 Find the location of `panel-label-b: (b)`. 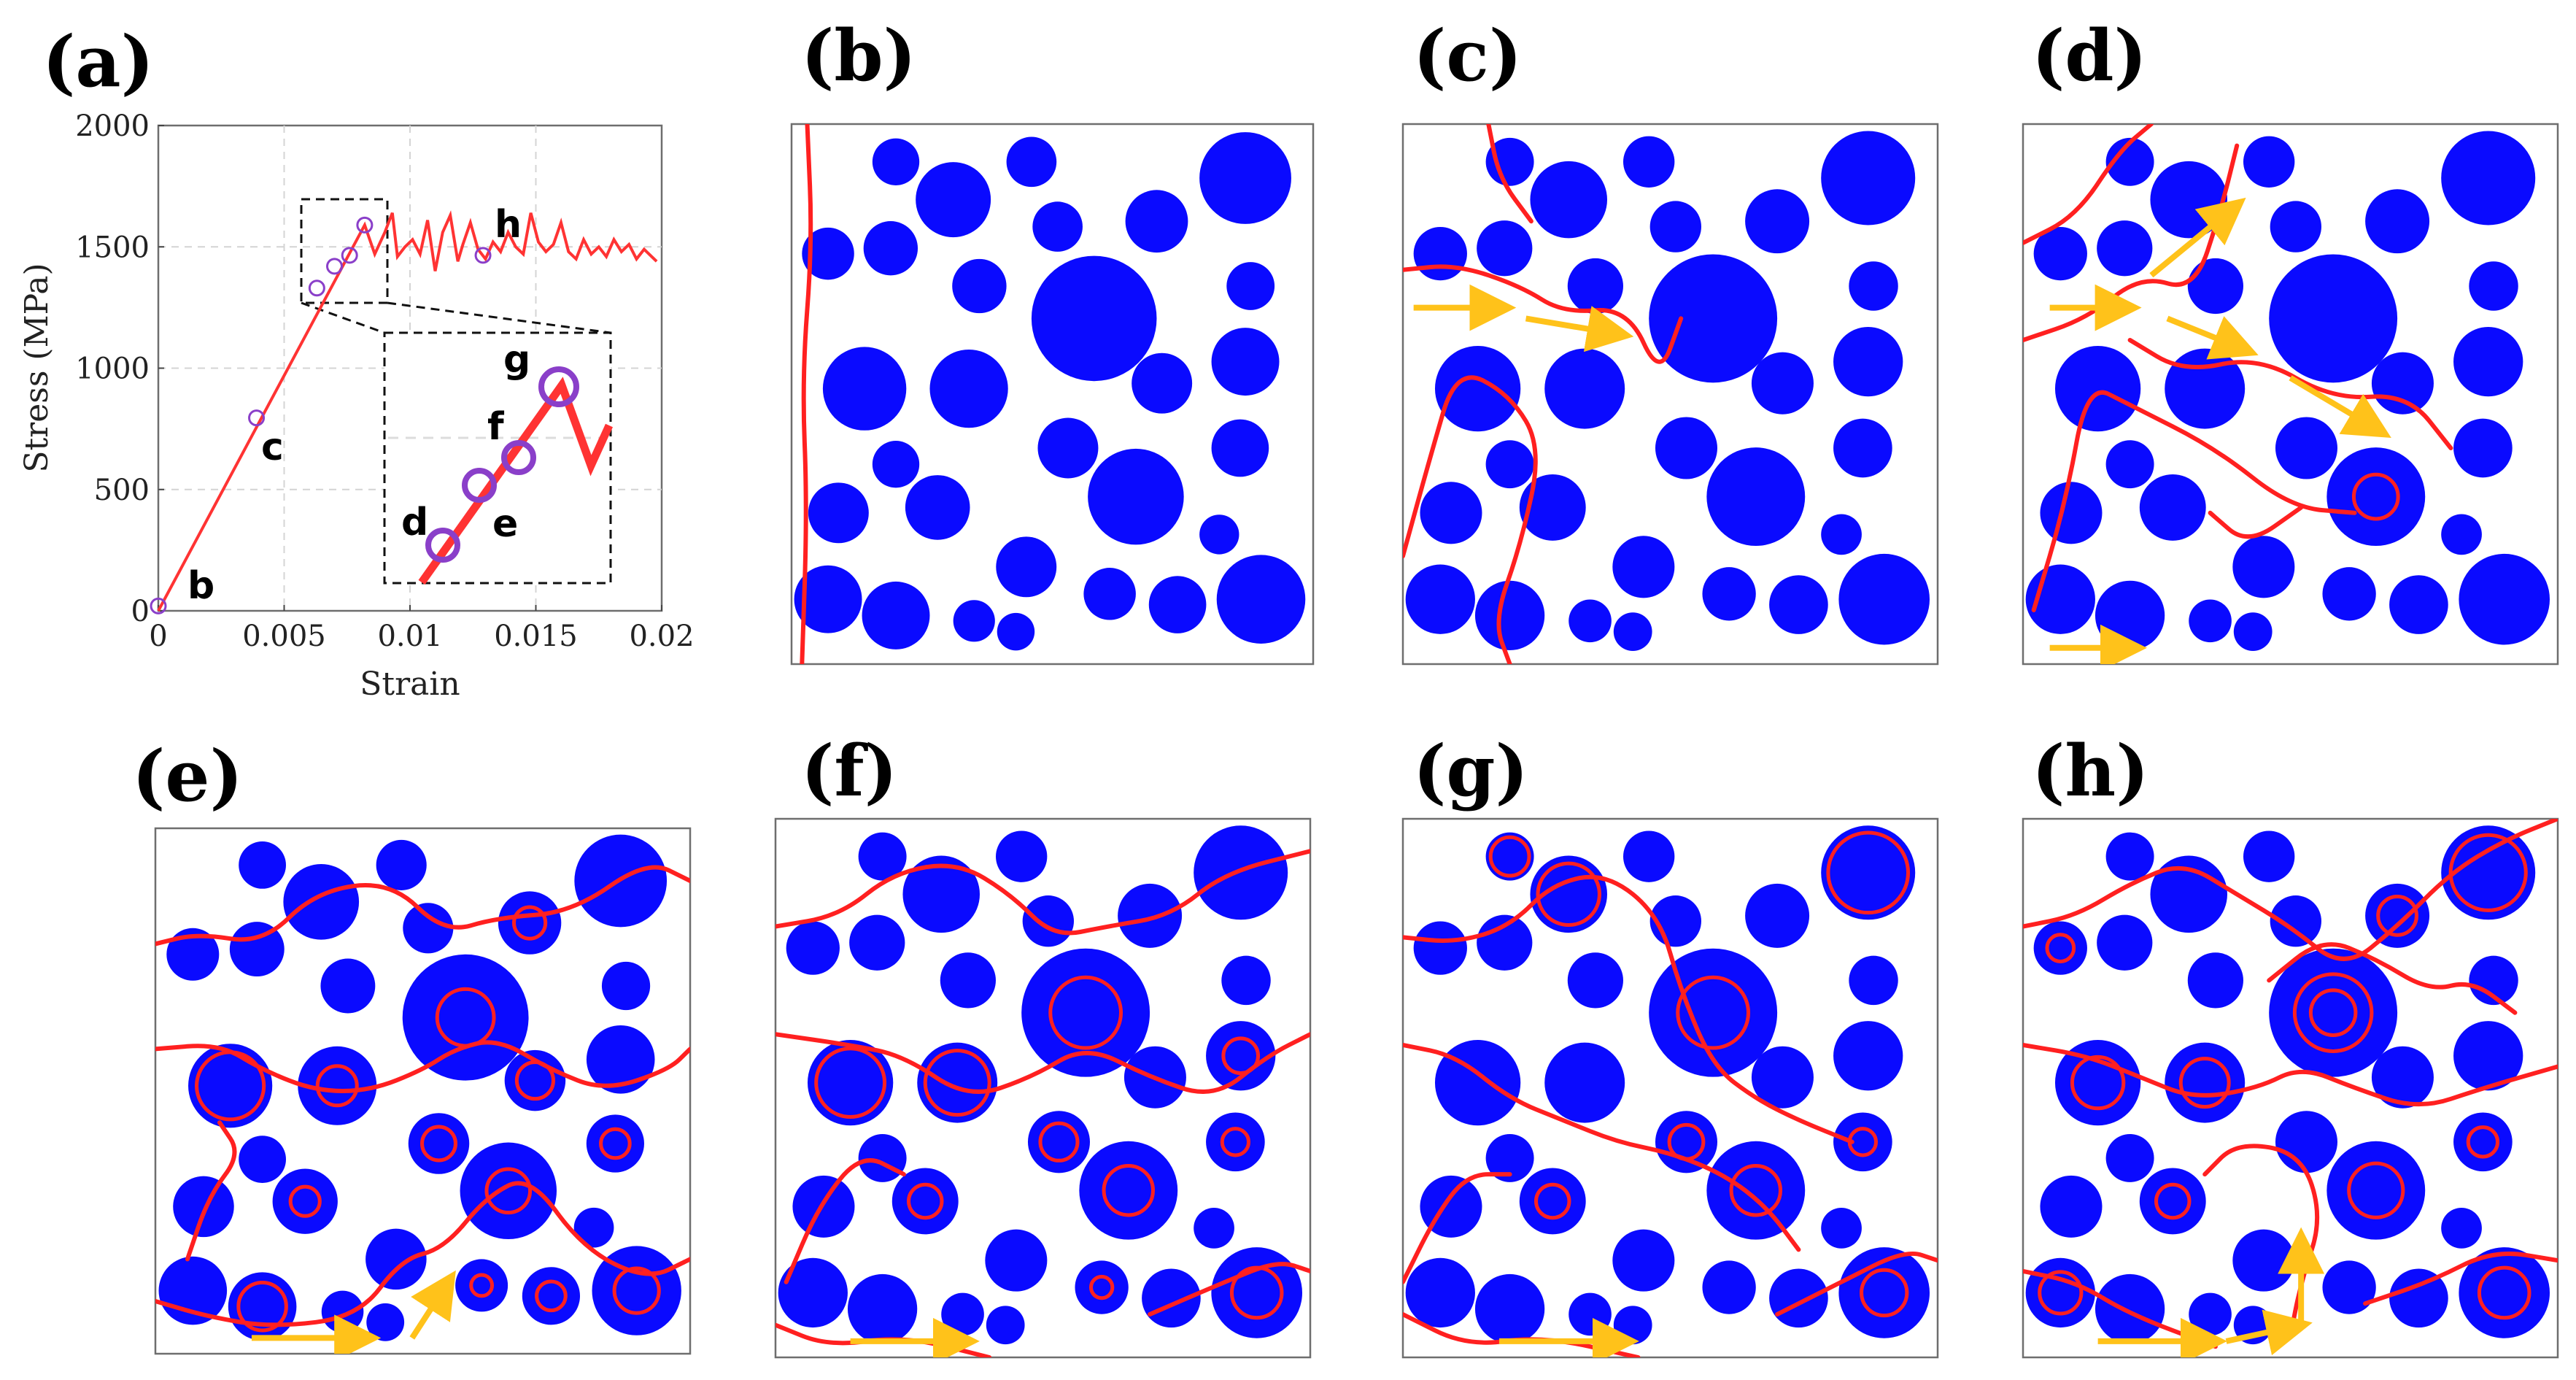

panel-label-b: (b) is located at coordinates (858, 56).